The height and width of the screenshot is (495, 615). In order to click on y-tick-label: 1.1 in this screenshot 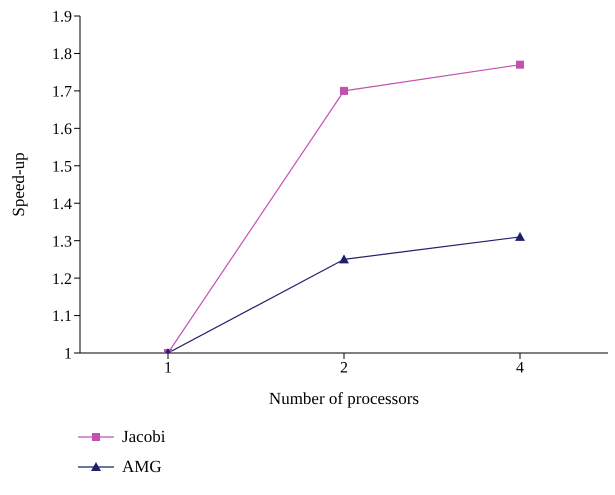, I will do `click(62, 317)`.